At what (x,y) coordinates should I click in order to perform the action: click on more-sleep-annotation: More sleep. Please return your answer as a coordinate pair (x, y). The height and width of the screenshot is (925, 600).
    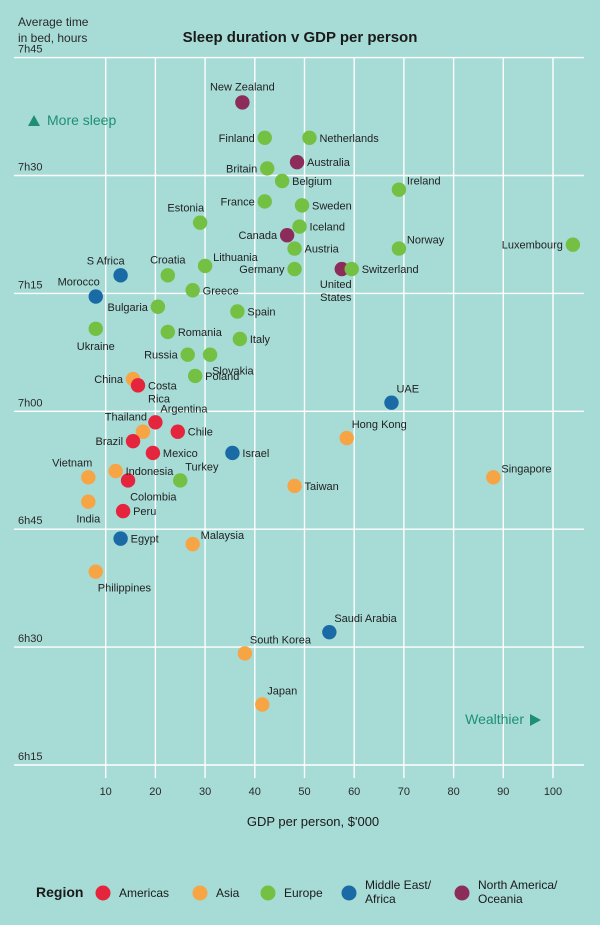
    Looking at the image, I should click on (81, 120).